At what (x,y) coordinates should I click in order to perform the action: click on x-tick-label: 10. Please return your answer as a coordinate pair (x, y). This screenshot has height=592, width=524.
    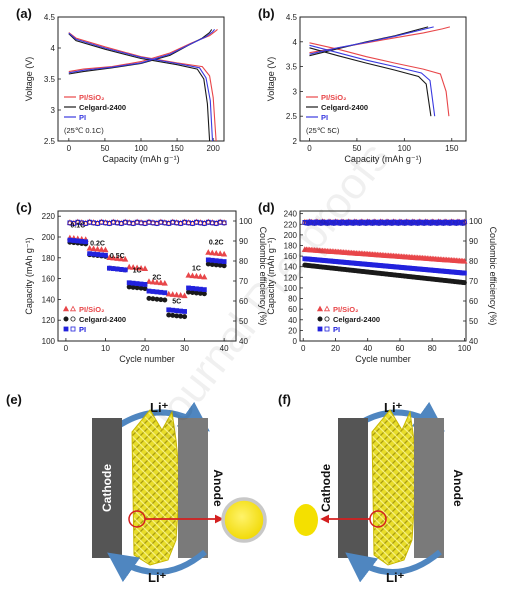
    Looking at the image, I should click on (105, 348).